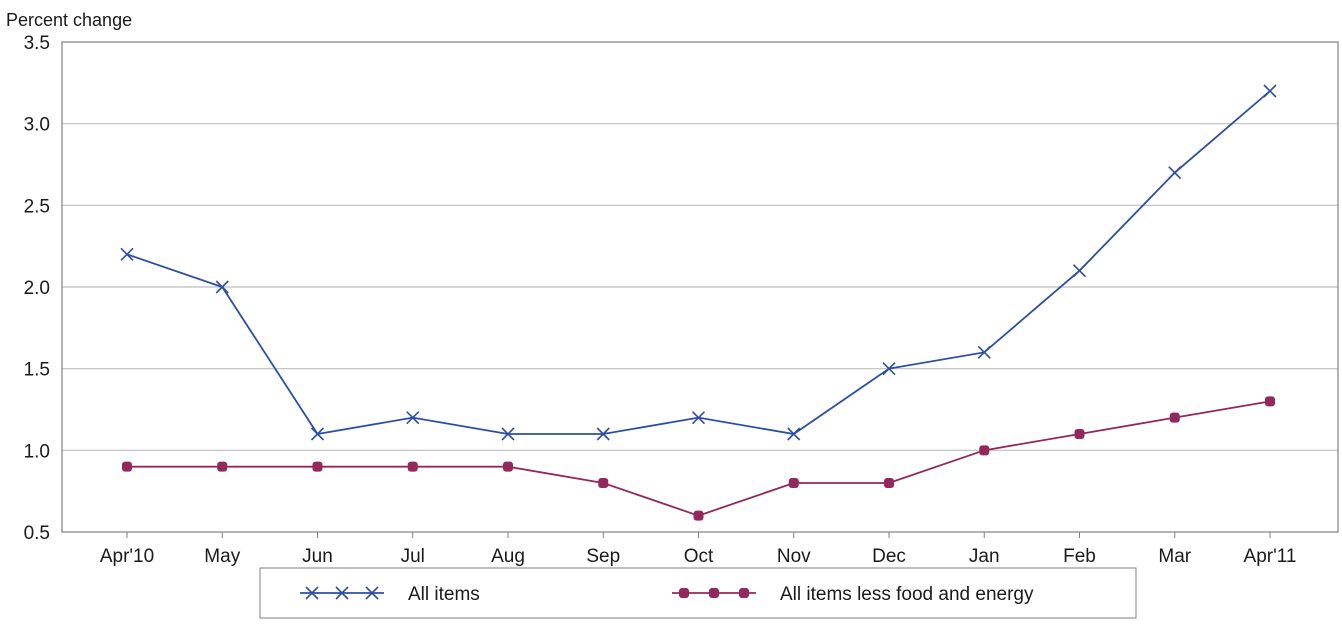 The height and width of the screenshot is (629, 1342). What do you see at coordinates (444, 594) in the screenshot?
I see `legend-label: All items` at bounding box center [444, 594].